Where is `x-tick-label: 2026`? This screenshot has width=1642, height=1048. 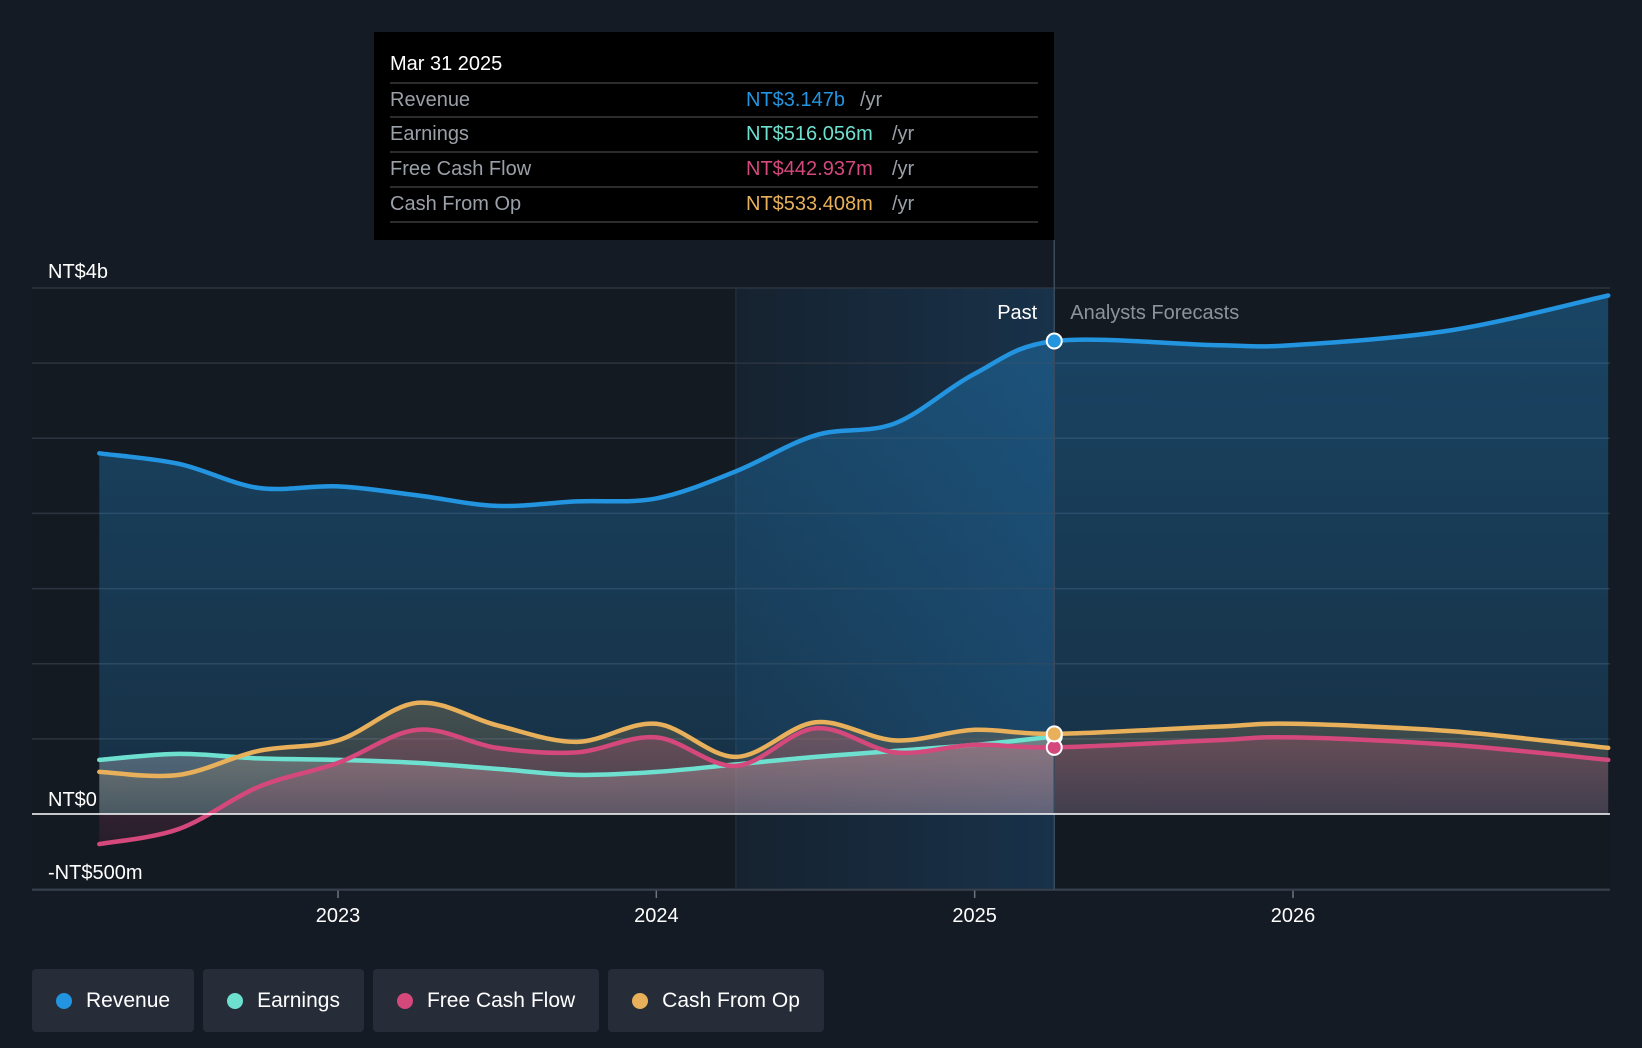
x-tick-label: 2026 is located at coordinates (1293, 916).